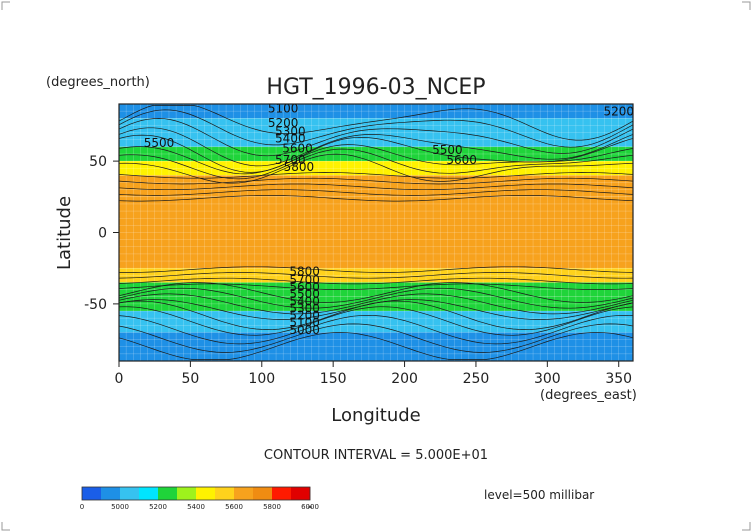 The height and width of the screenshot is (532, 752). I want to click on level-text: level=500 millibar, so click(539, 495).